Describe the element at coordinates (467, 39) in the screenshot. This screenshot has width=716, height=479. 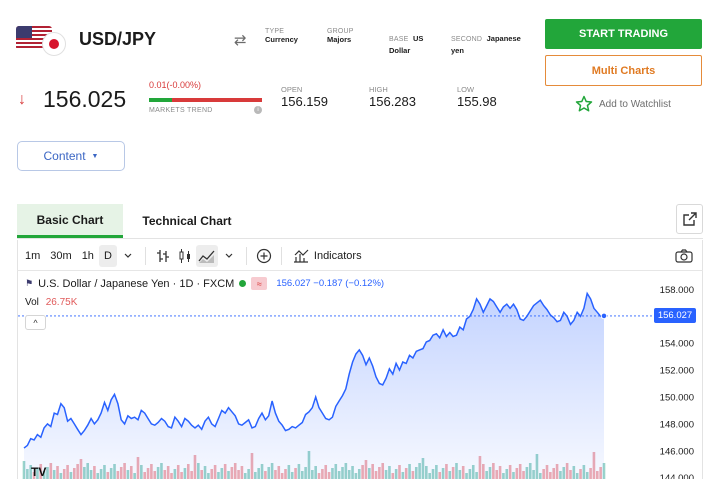
I see `meta-second-label: SECOND` at that location.